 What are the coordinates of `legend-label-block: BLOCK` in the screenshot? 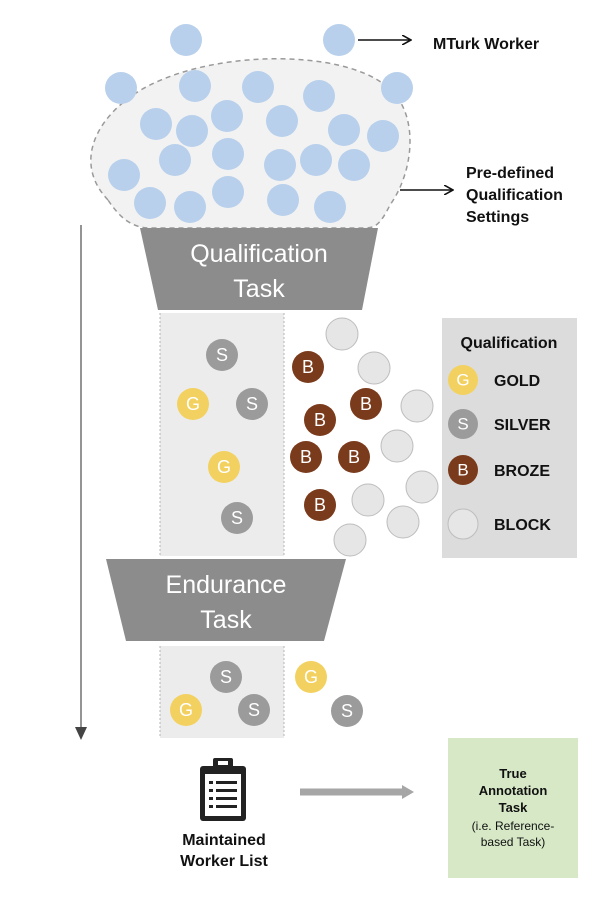 It's located at (522, 525).